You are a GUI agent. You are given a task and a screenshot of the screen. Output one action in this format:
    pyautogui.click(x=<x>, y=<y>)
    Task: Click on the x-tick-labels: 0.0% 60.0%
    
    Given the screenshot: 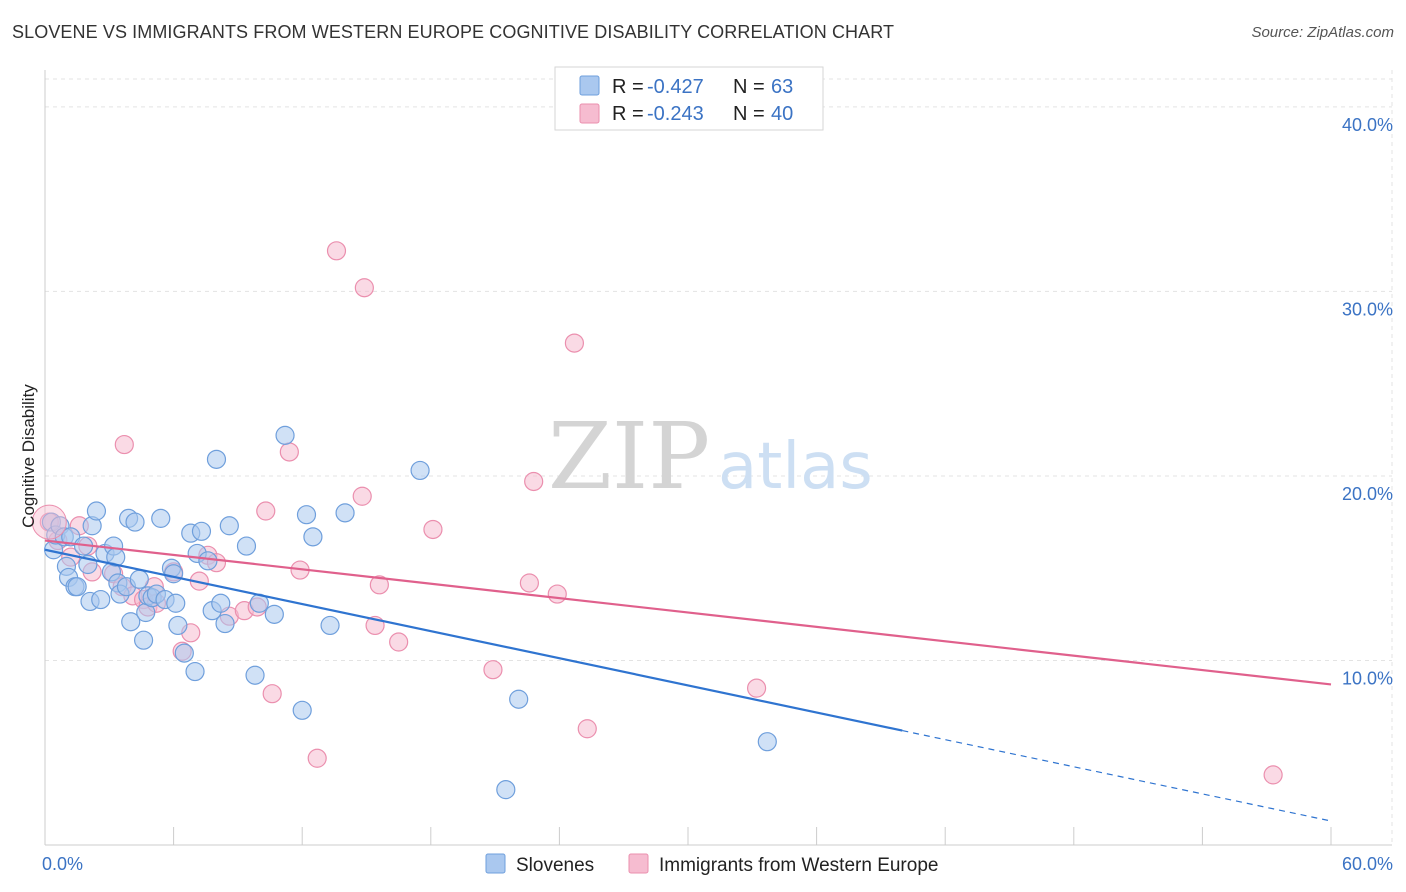 What is the action you would take?
    pyautogui.click(x=717, y=864)
    